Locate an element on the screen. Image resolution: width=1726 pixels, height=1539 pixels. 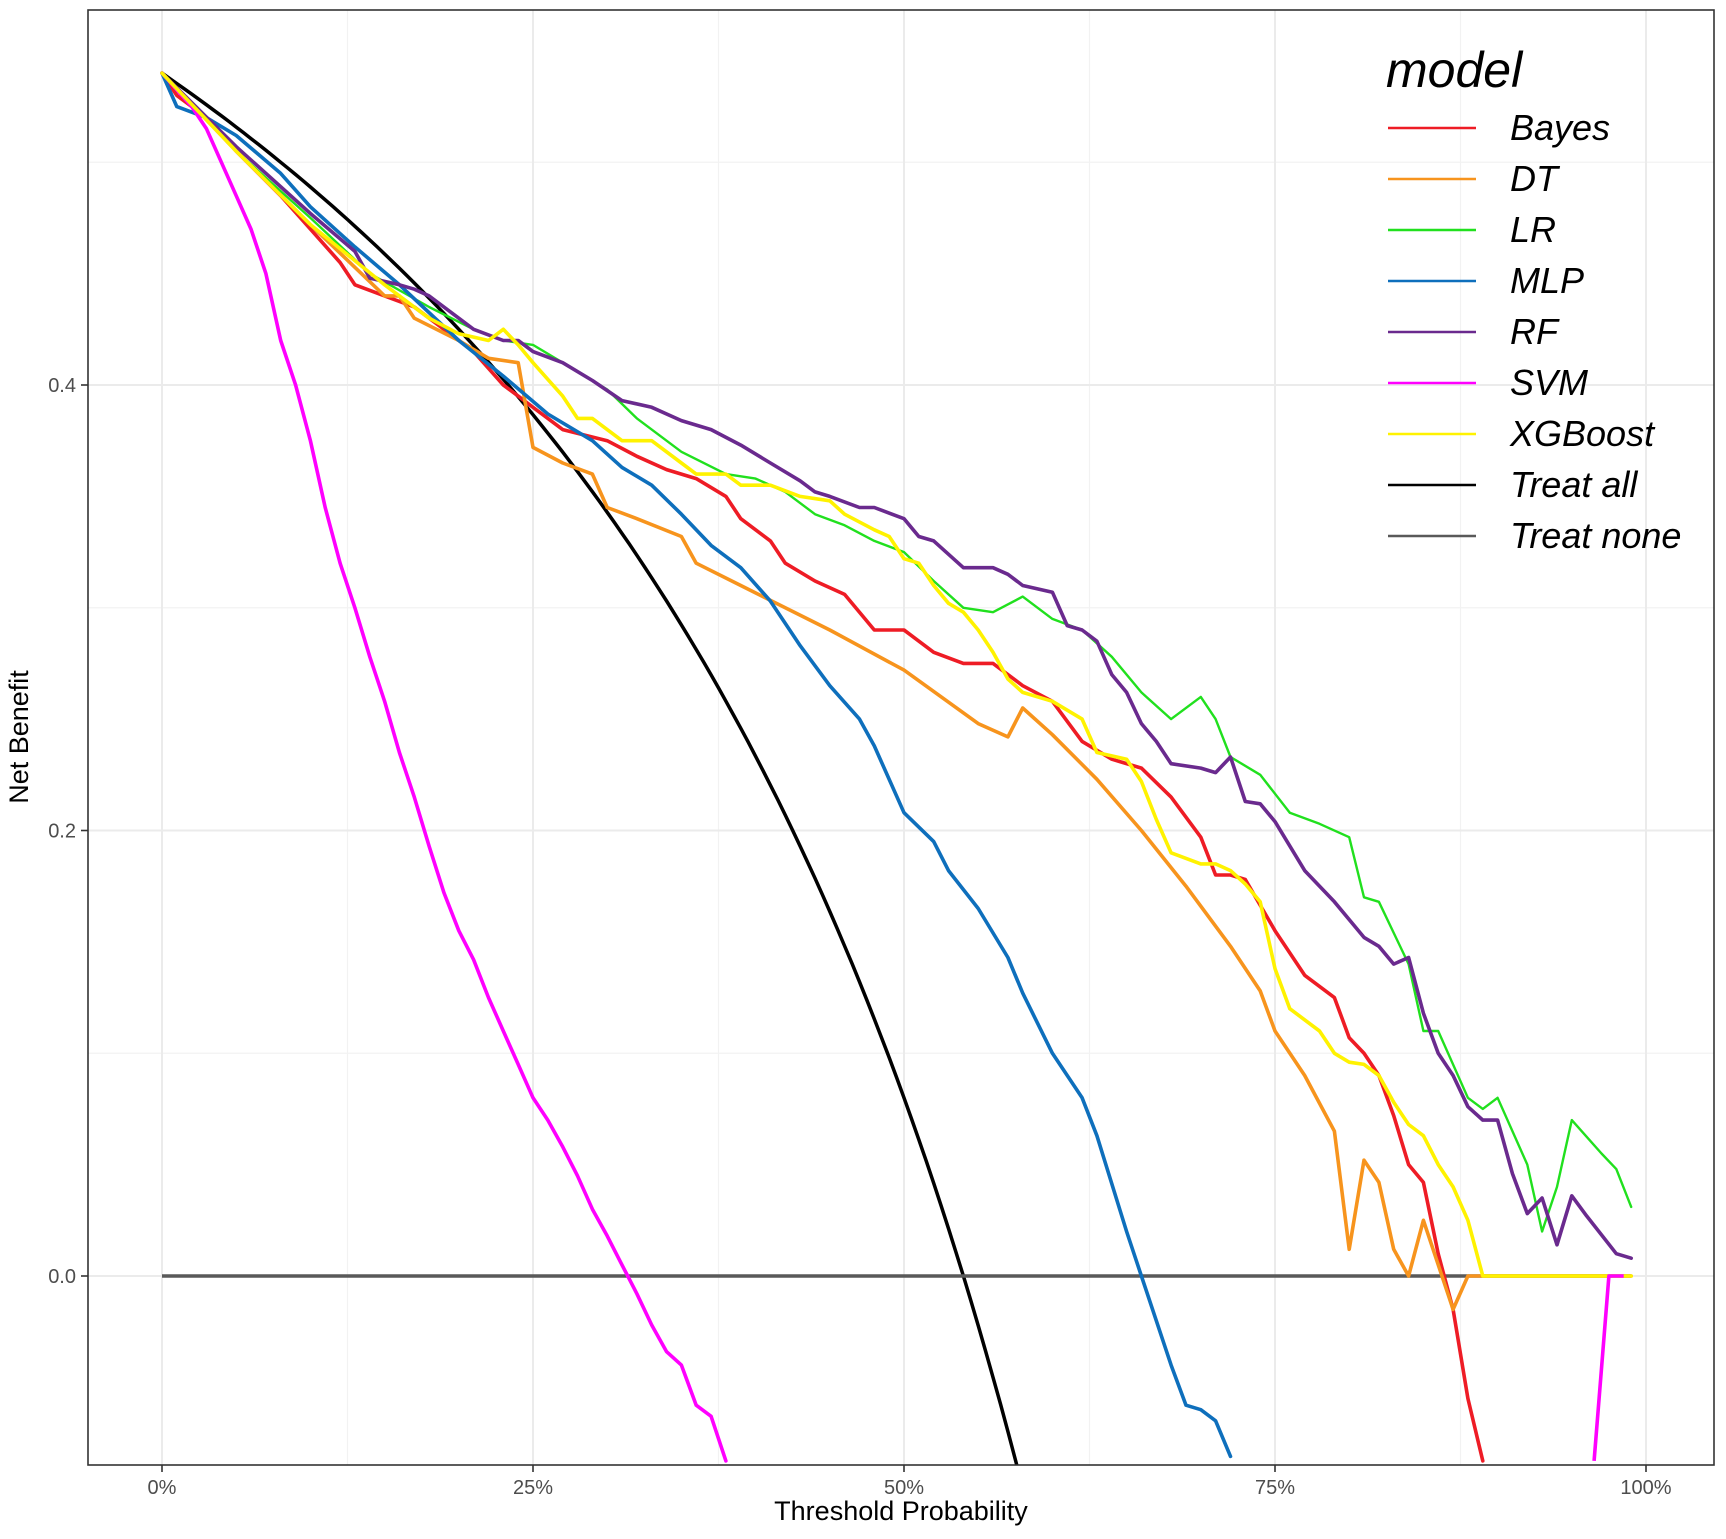
legend-label: Bayes is located at coordinates (1560, 127).